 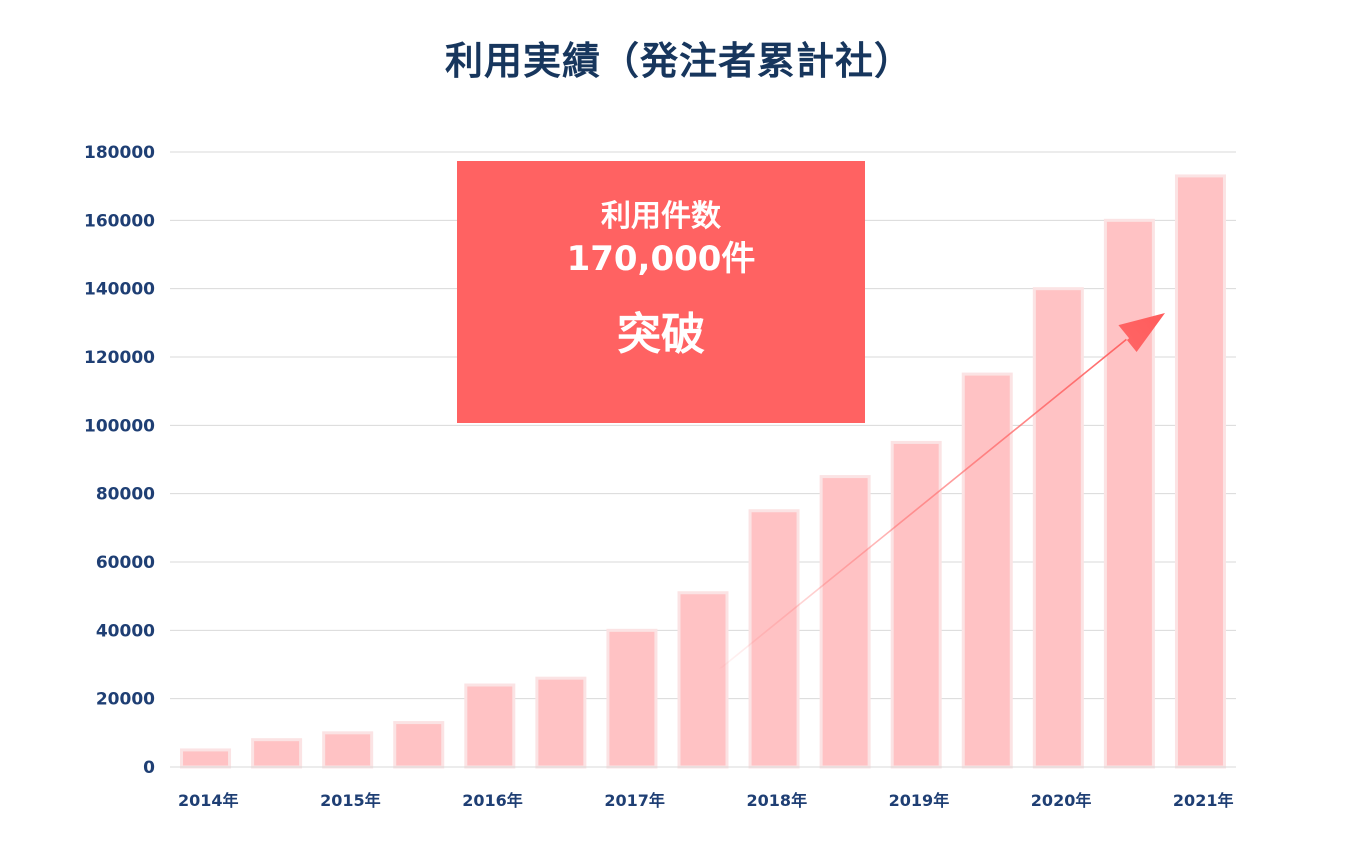 I want to click on x-tick-label: 2020年, so click(x=1061, y=800).